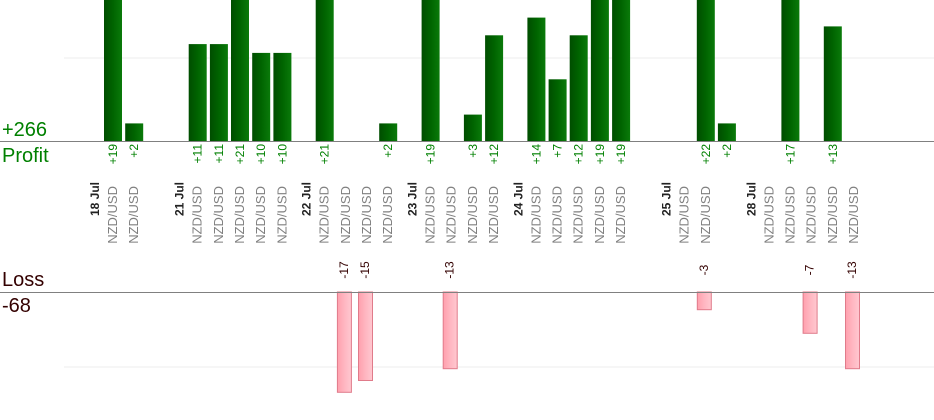 The image size is (934, 420). I want to click on profit-data-label: +22, so click(706, 154).